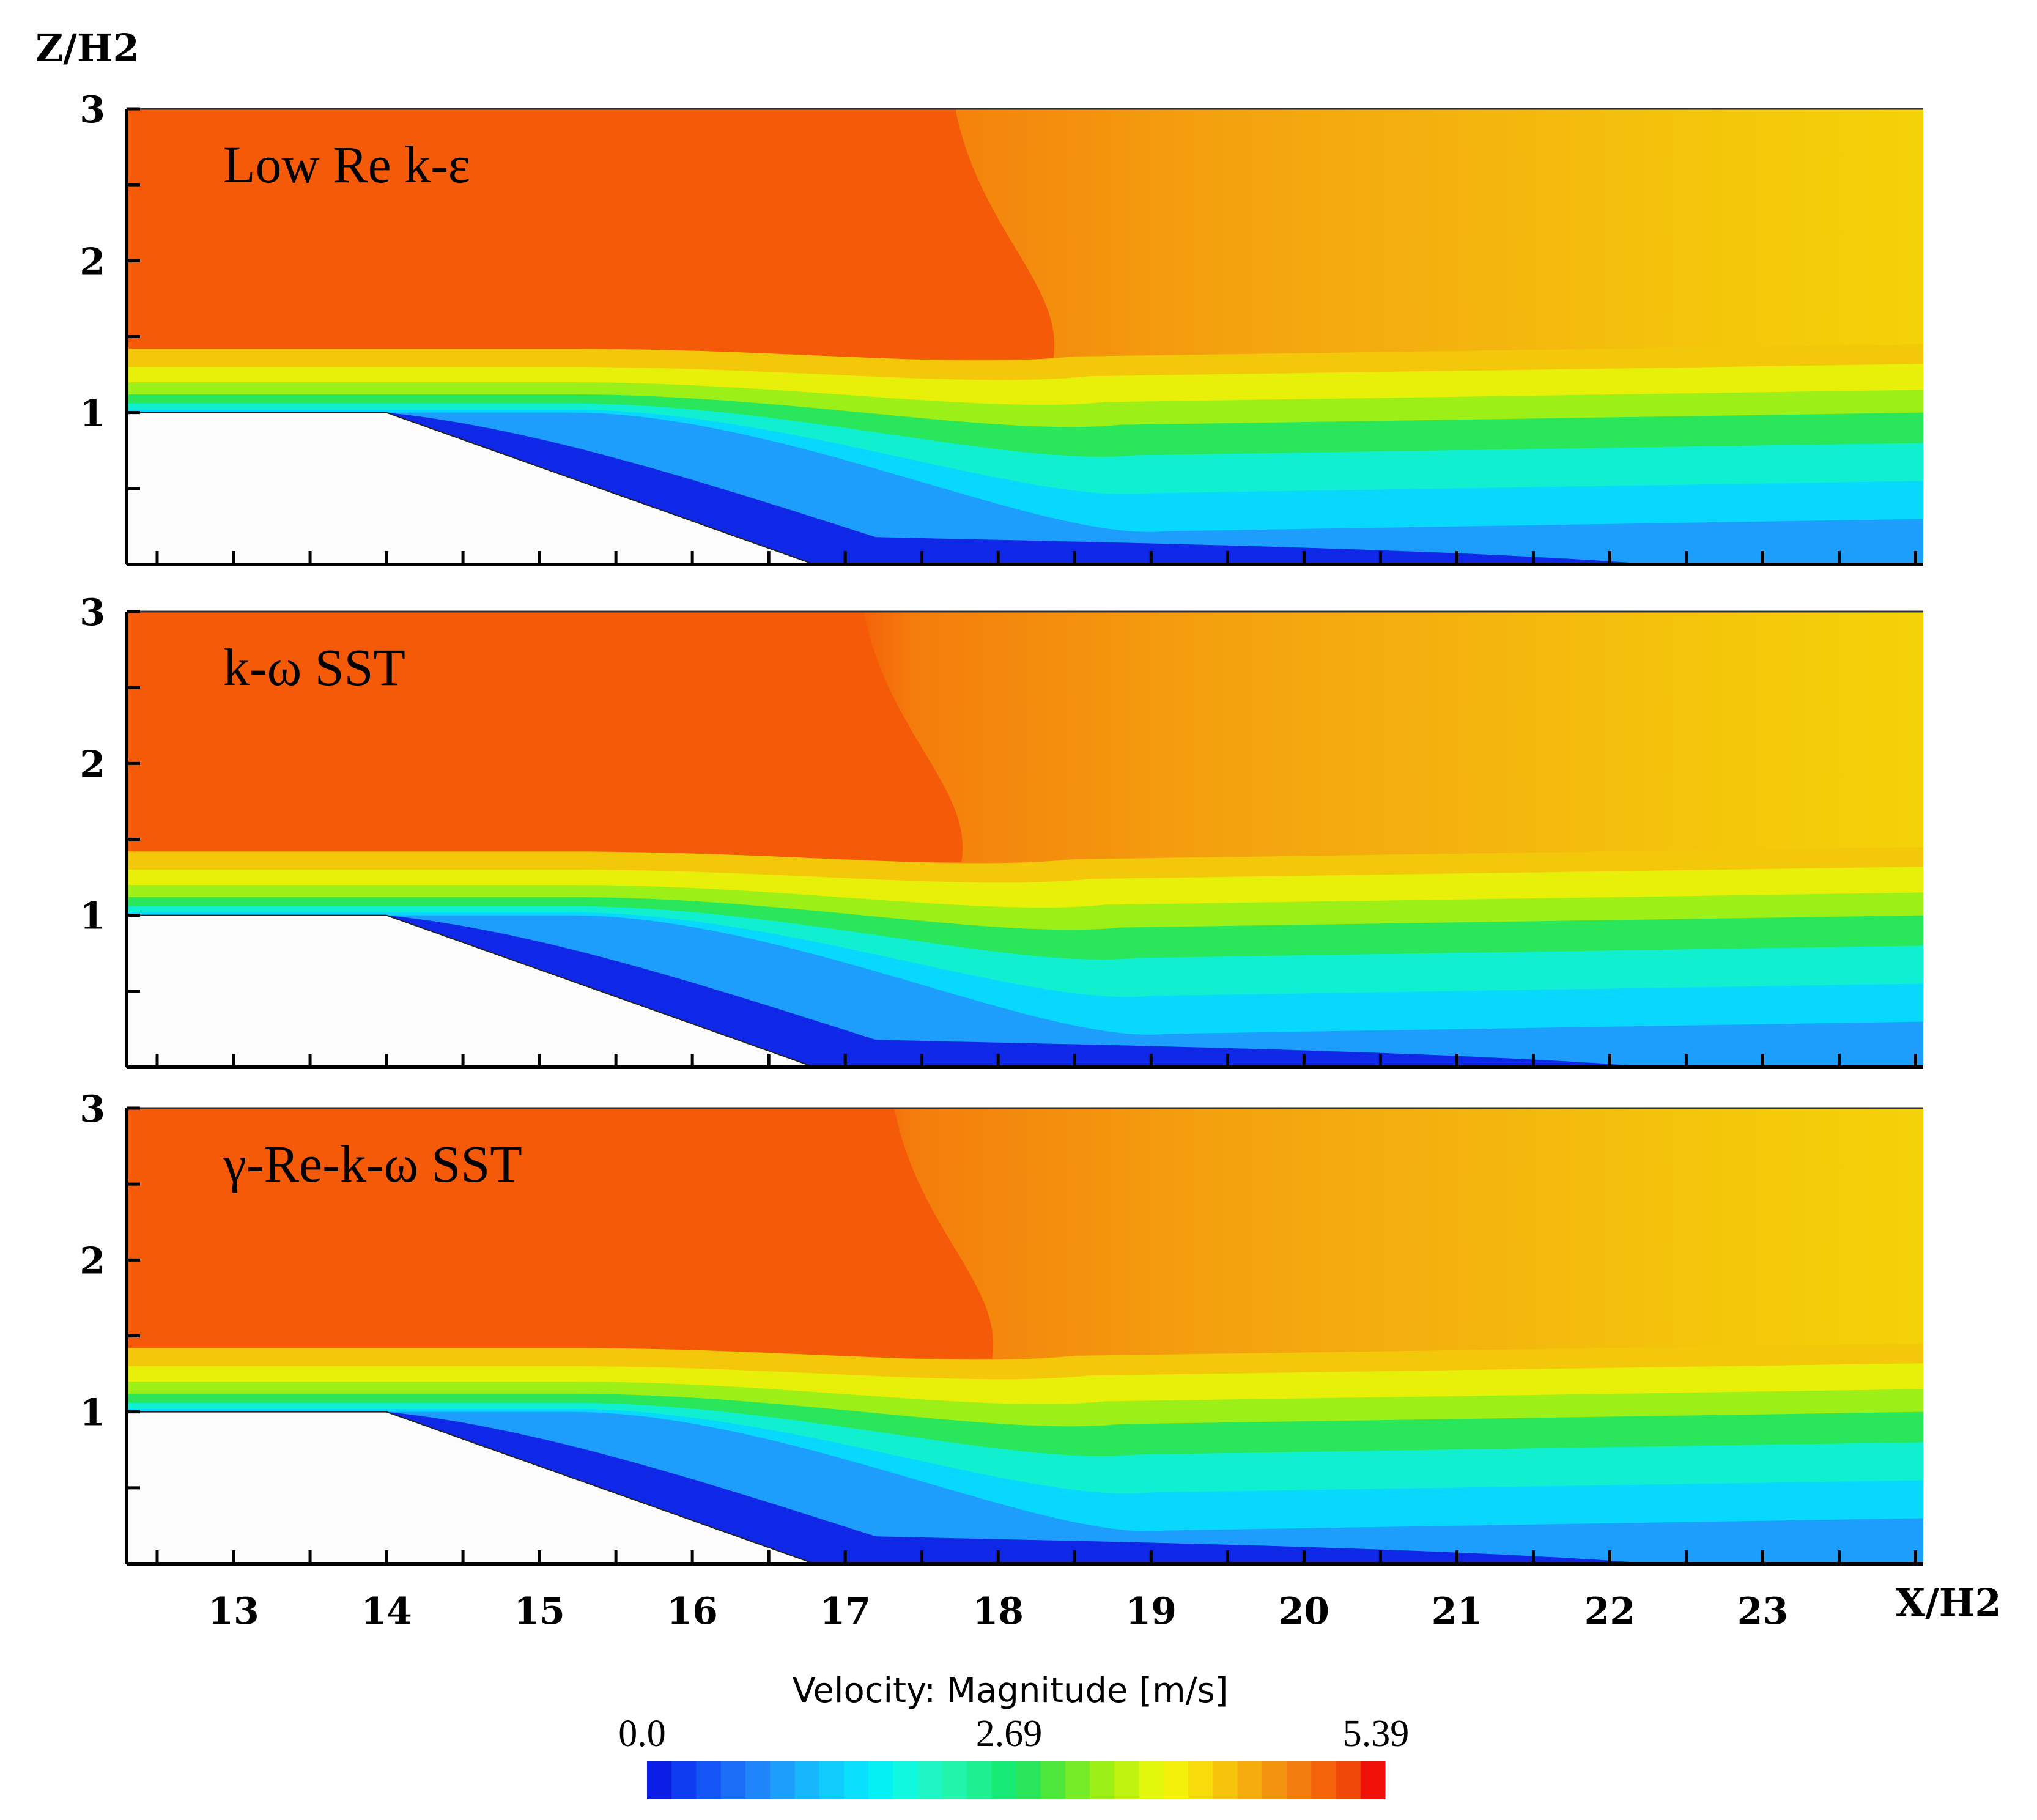  What do you see at coordinates (1010, 1734) in the screenshot?
I see `colorbar-mid-label: 2.69` at bounding box center [1010, 1734].